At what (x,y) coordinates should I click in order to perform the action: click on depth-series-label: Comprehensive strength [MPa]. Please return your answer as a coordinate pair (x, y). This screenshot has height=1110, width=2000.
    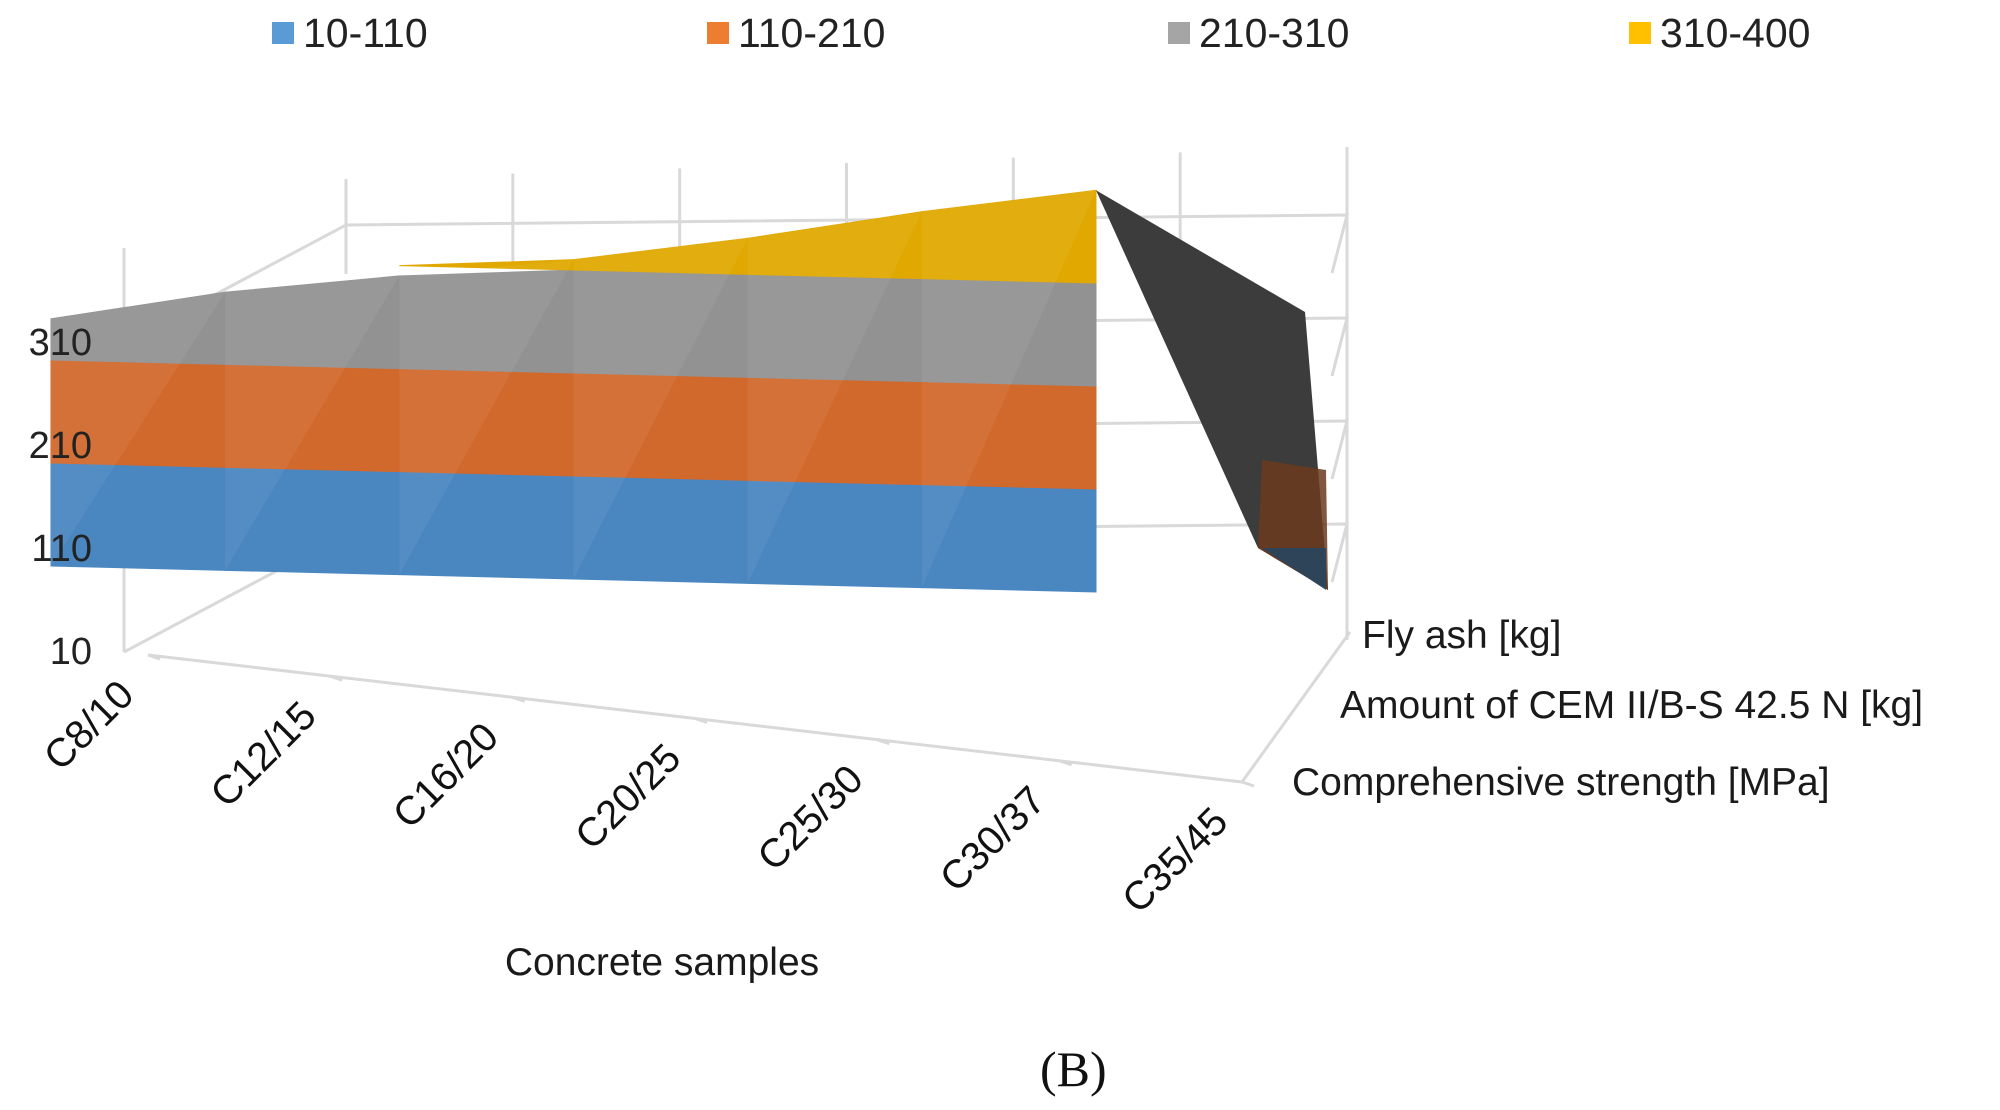
    Looking at the image, I should click on (1561, 782).